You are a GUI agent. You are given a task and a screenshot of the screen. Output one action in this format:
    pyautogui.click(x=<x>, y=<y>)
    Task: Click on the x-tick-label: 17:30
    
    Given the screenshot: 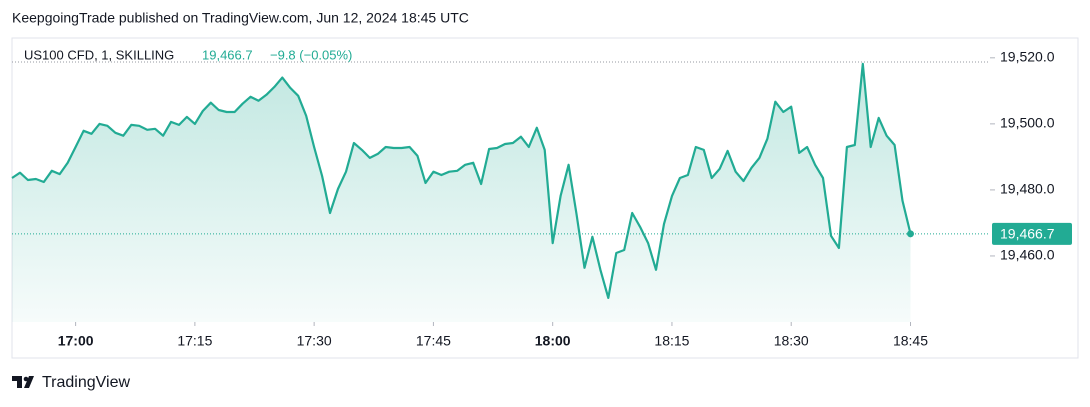 What is the action you would take?
    pyautogui.click(x=314, y=341)
    